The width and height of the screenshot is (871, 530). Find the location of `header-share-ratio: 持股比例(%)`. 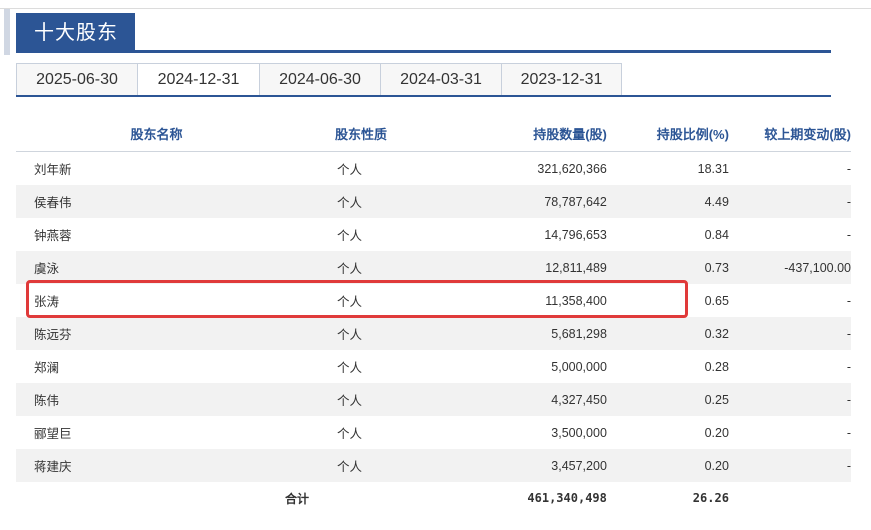

header-share-ratio: 持股比例(%) is located at coordinates (667, 134).